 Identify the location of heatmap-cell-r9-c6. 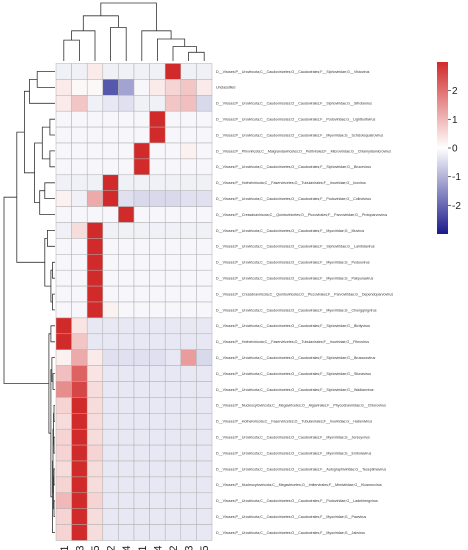
(157, 214).